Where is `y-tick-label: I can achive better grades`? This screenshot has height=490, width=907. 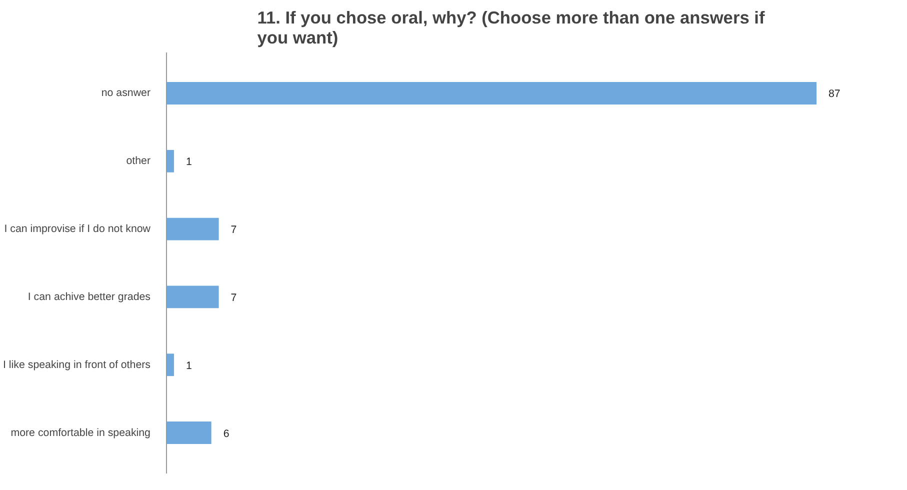 y-tick-label: I can achive better grades is located at coordinates (89, 296).